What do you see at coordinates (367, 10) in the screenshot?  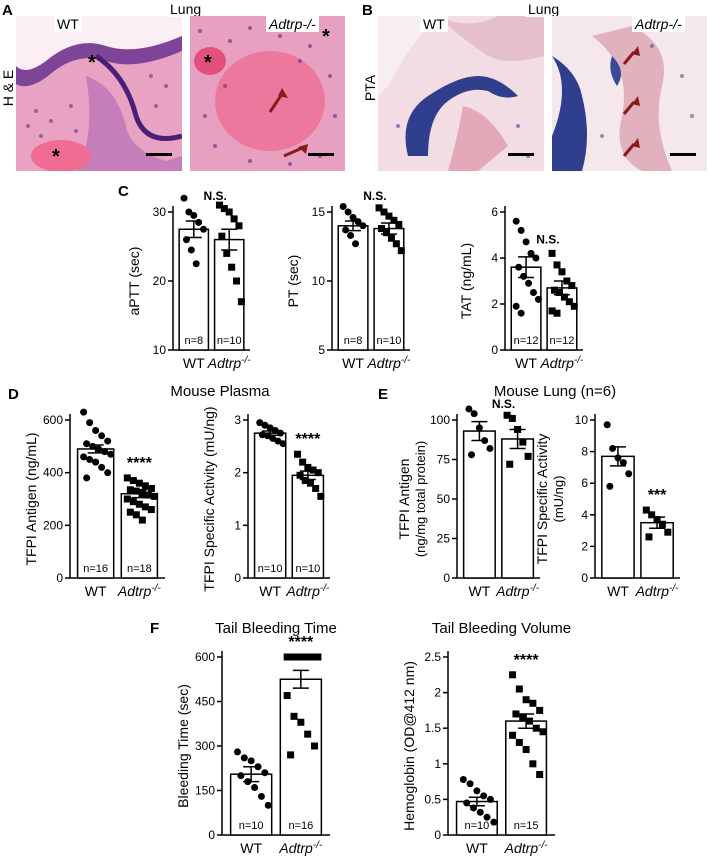 I see `panel-b-letter: B` at bounding box center [367, 10].